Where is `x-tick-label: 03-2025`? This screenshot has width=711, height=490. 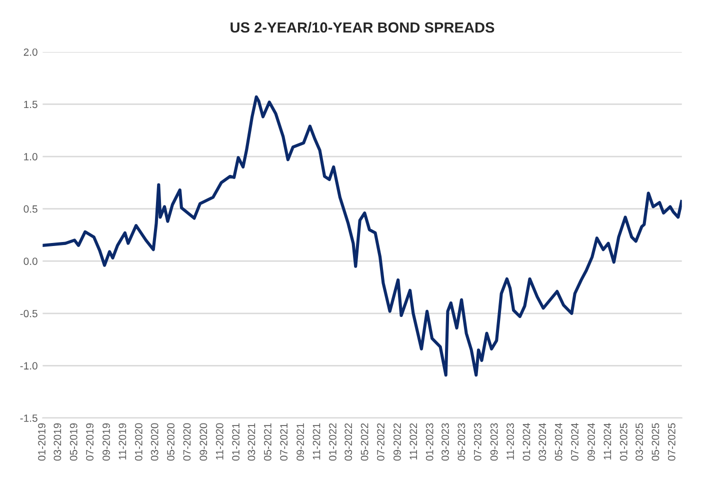
x-tick-label: 03-2025 is located at coordinates (639, 442).